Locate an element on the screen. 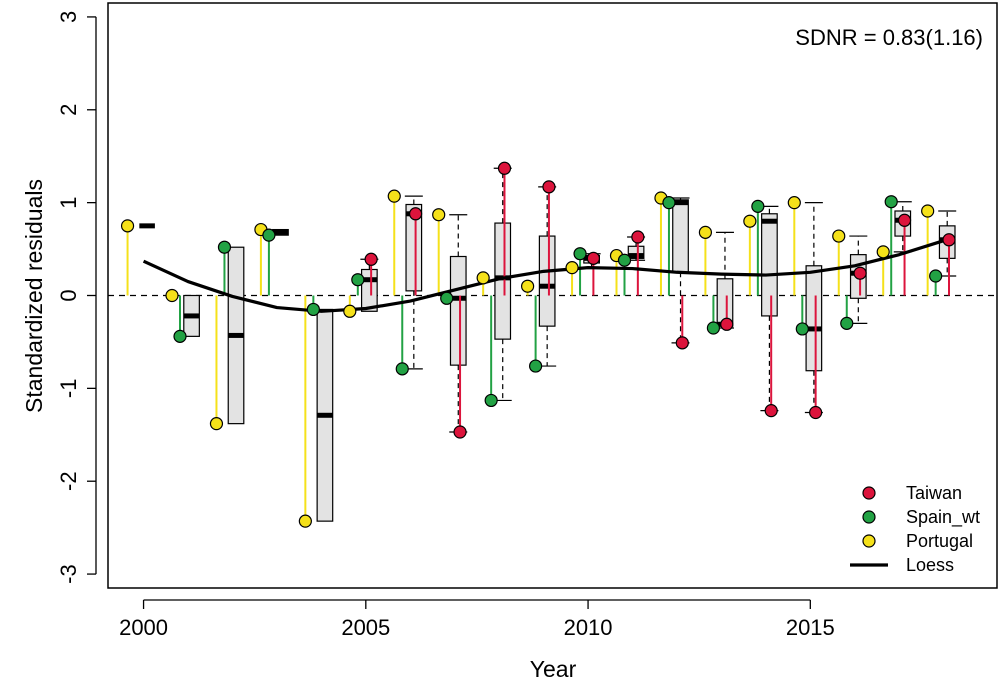 This screenshot has width=1000, height=700. x-tick-label: 2015 is located at coordinates (810, 627).